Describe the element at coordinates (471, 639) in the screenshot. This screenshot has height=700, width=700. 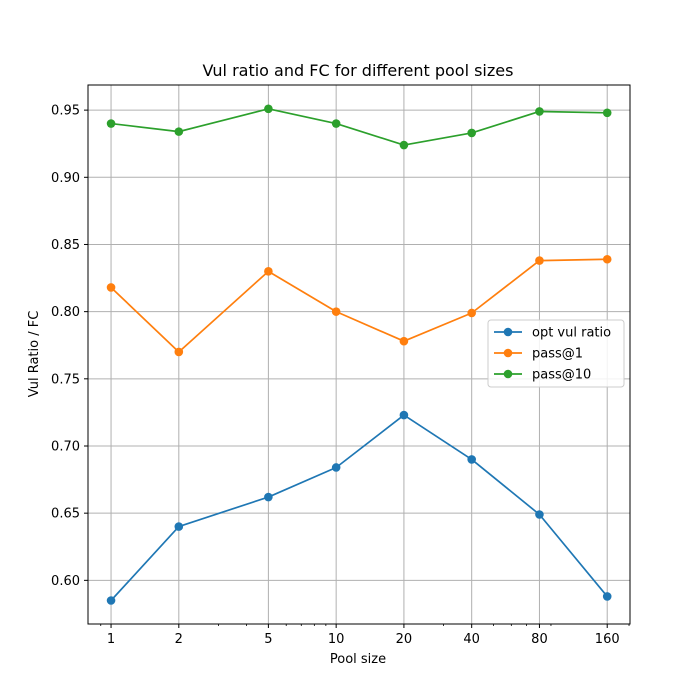
I see `x-tick-label: 40` at that location.